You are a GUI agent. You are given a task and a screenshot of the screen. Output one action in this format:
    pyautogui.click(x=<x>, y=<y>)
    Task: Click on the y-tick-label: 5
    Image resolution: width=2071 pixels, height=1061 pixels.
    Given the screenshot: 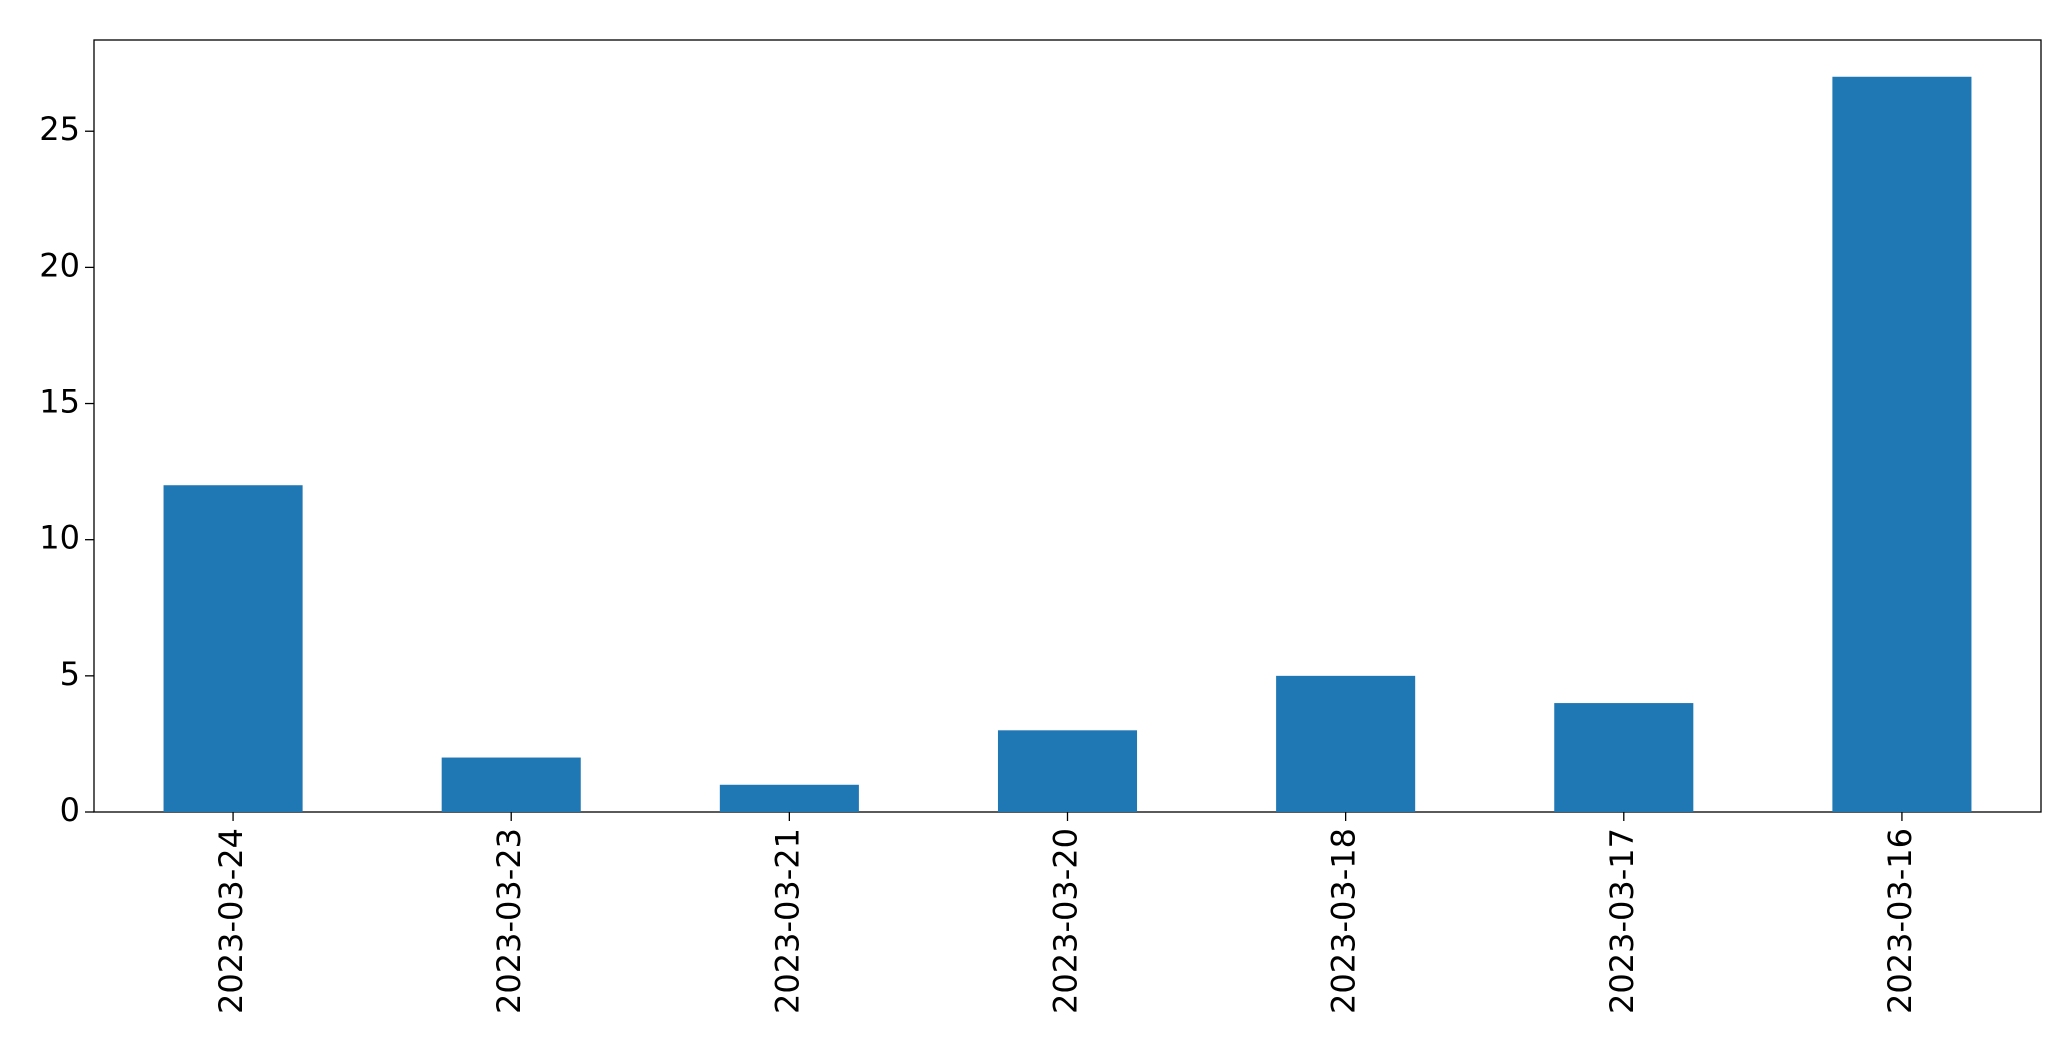 What is the action you would take?
    pyautogui.click(x=70, y=674)
    